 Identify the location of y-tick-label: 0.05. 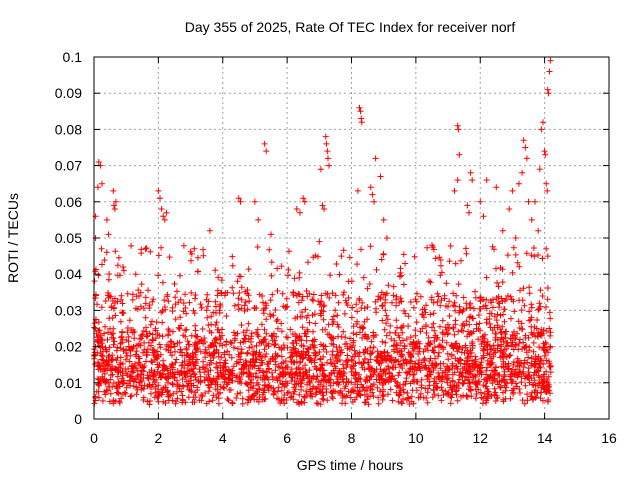
(68, 238).